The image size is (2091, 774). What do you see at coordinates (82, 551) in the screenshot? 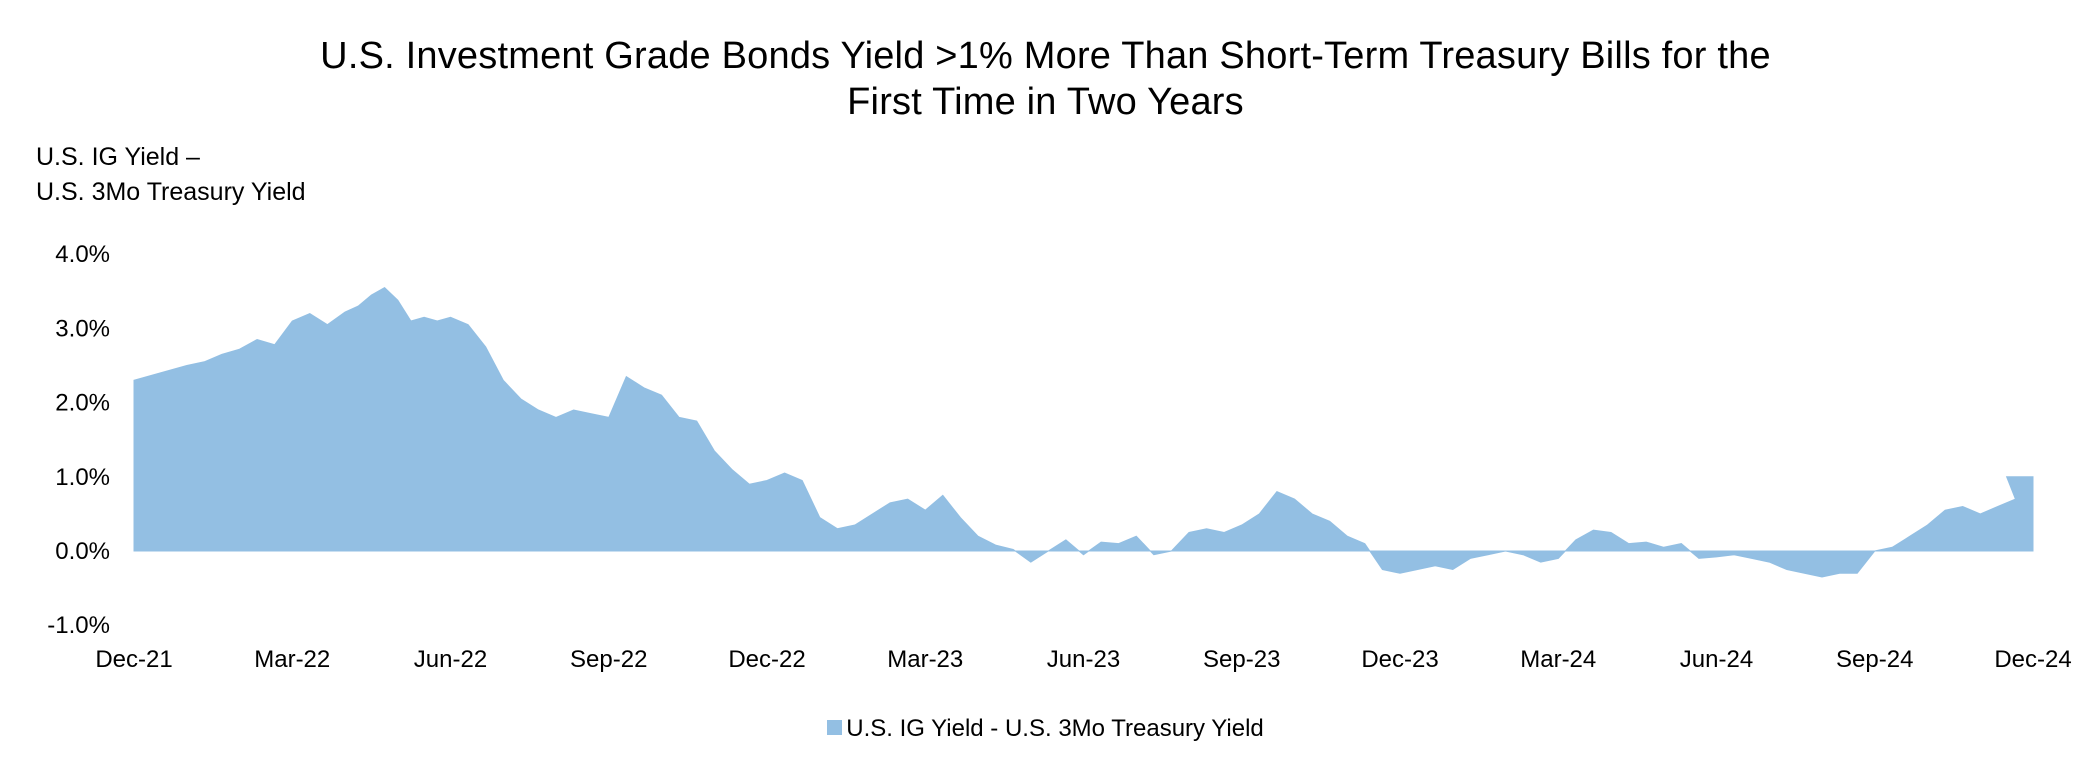
I see `y-tick-label: 0.0%` at bounding box center [82, 551].